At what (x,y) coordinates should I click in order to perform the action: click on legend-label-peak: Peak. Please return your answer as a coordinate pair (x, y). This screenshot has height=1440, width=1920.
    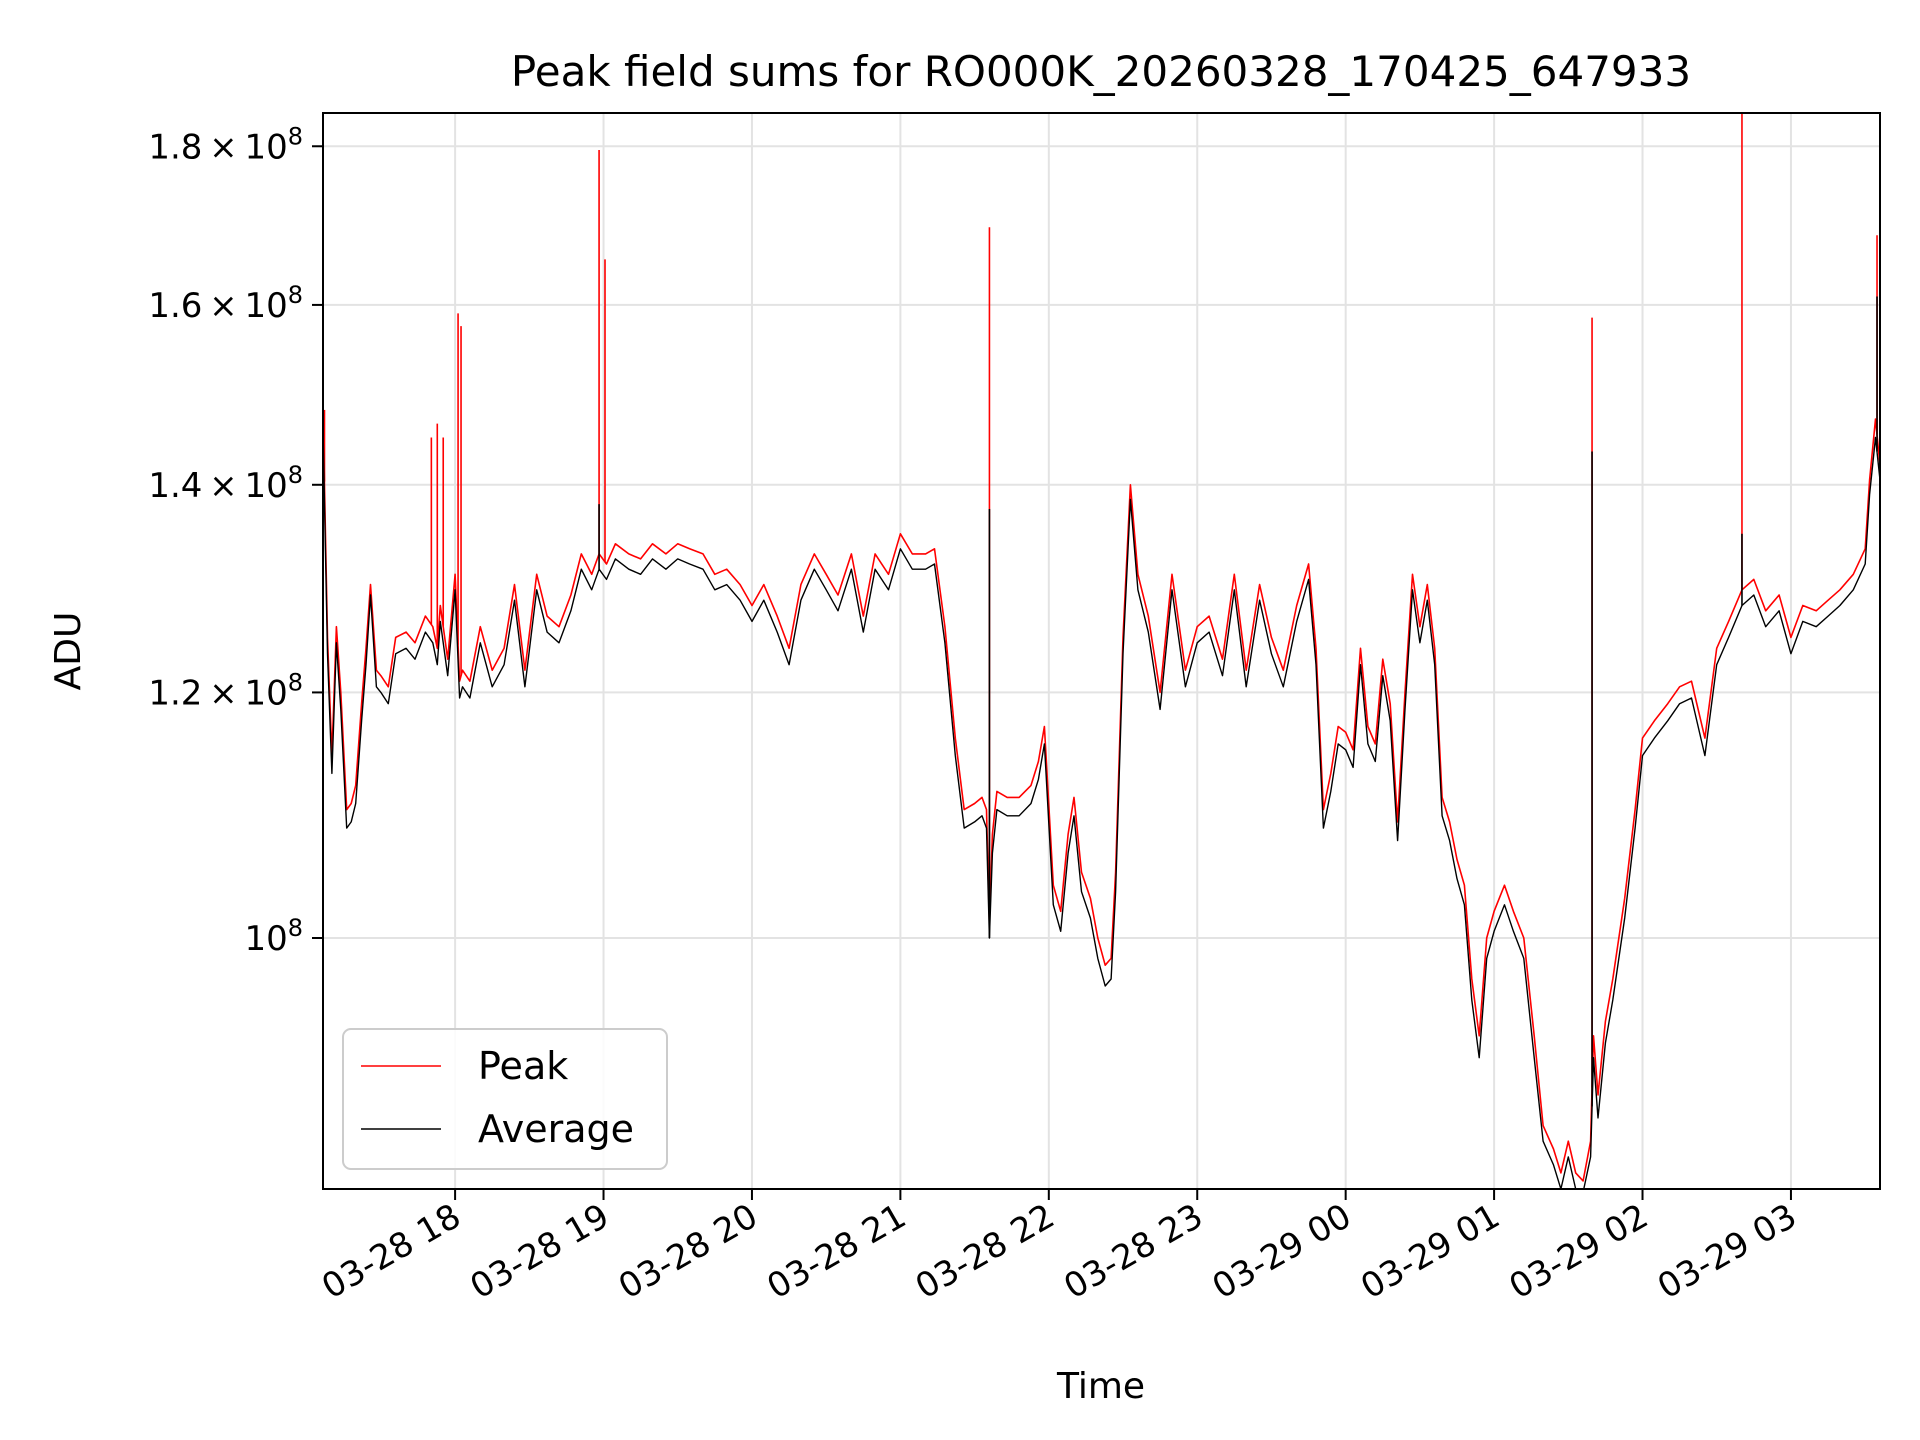
    Looking at the image, I should click on (523, 1066).